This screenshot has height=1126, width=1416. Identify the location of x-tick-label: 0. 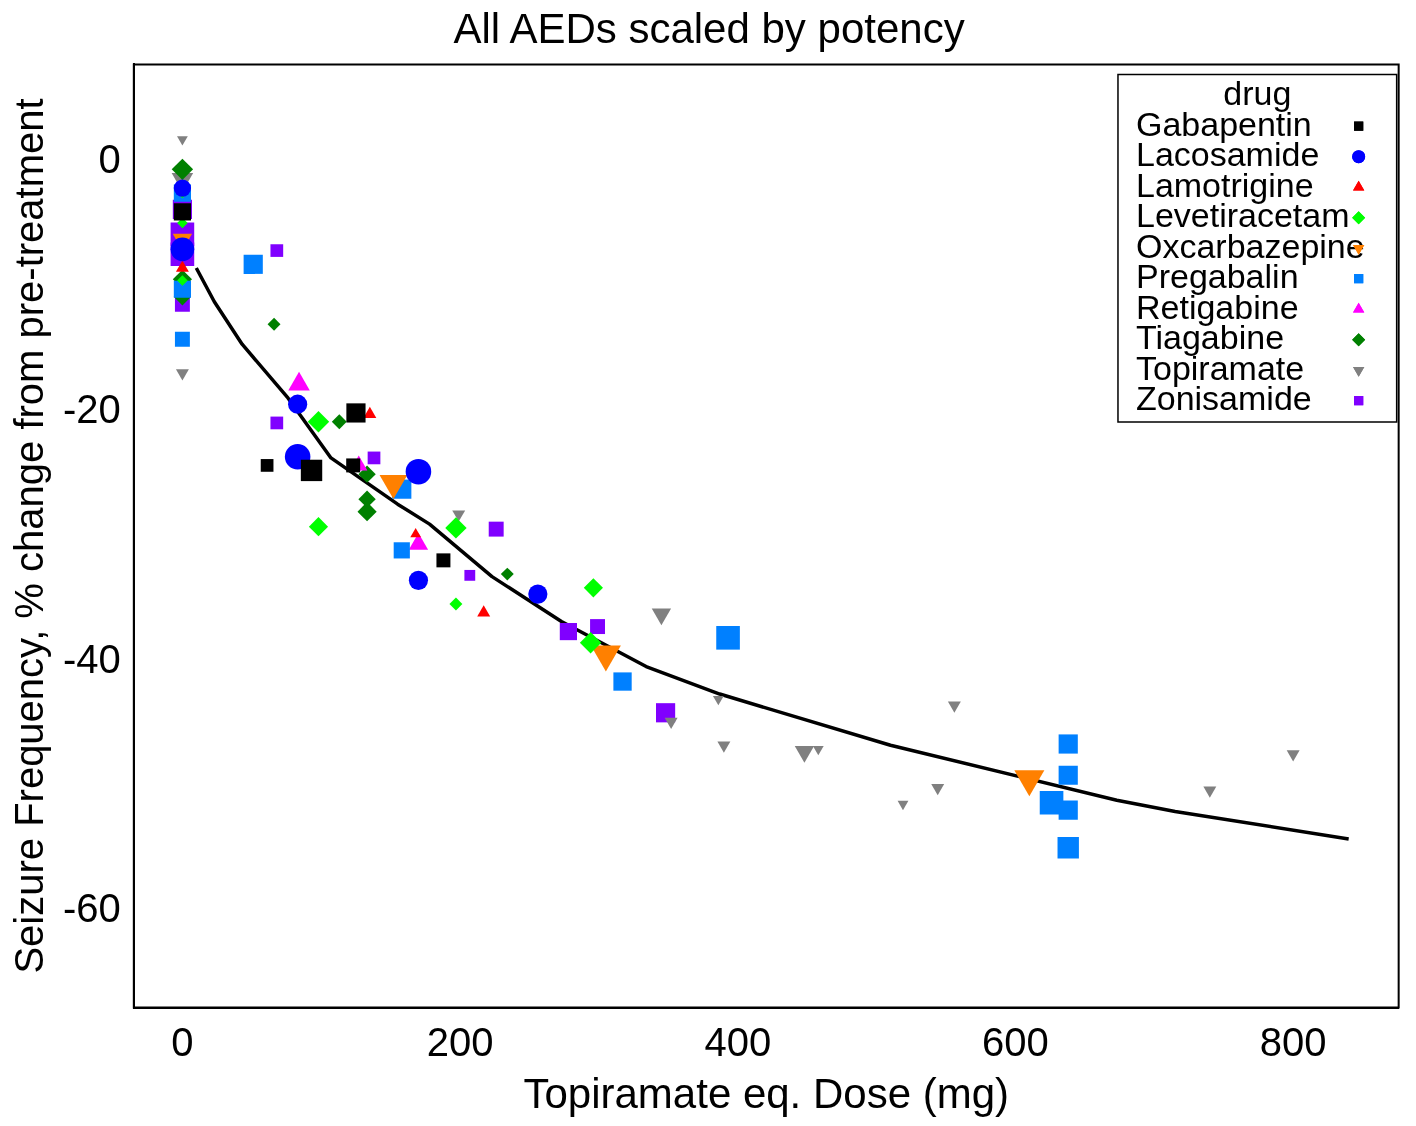
(182, 1041).